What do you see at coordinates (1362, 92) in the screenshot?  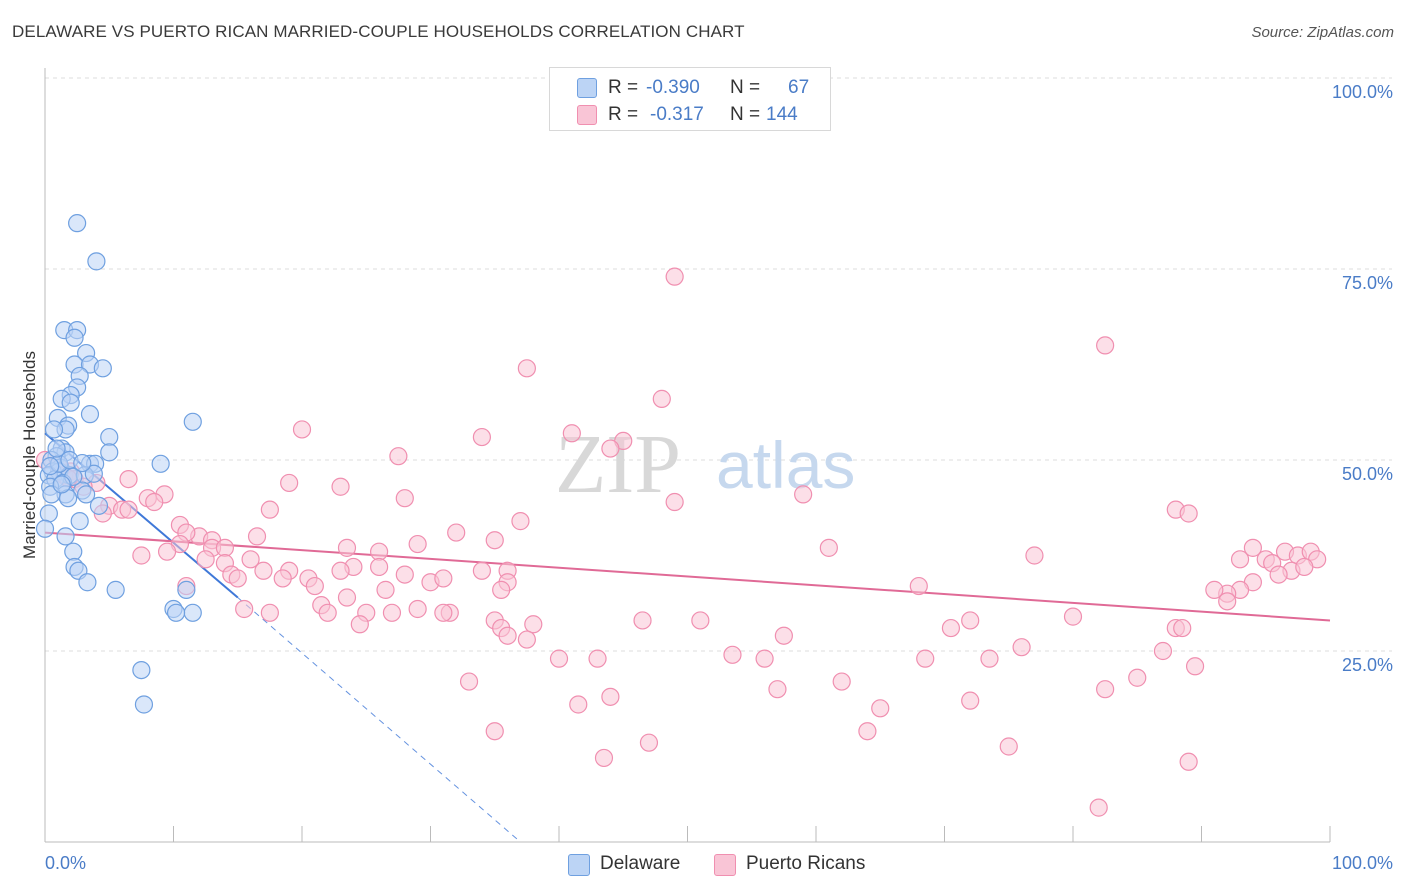 I see `y-tick-label: 100.0%` at bounding box center [1362, 92].